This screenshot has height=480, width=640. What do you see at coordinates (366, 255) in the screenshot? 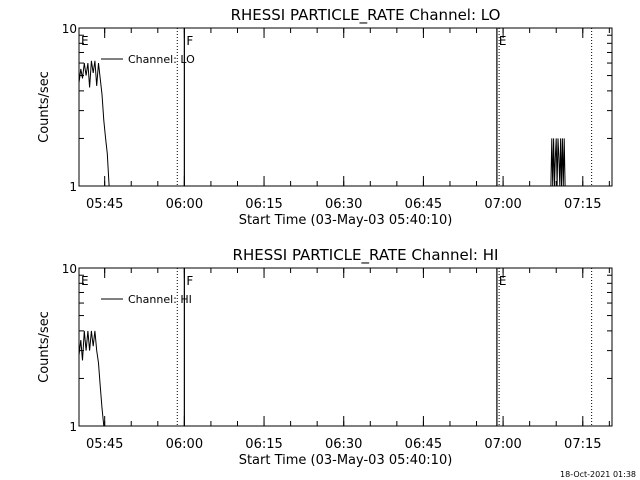
I see `chart-title: RHESSI PARTICLE_RATE Channel: HI` at bounding box center [366, 255].